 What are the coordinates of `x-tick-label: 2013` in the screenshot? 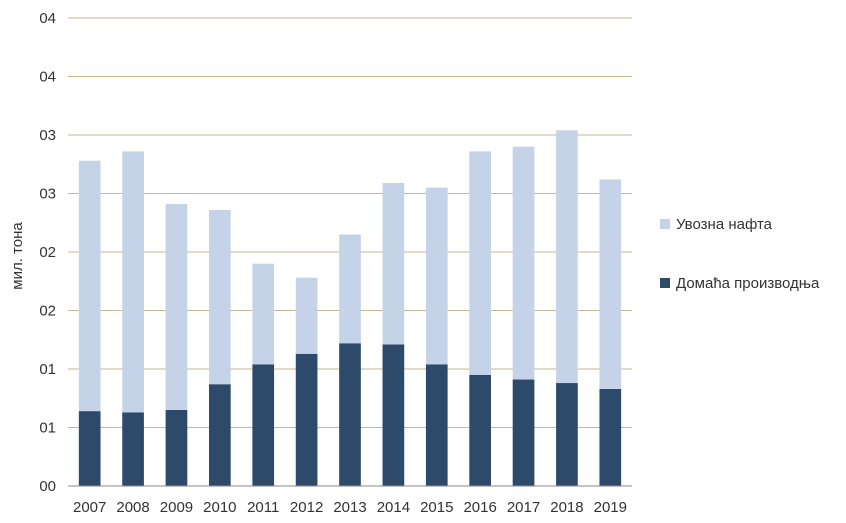 It's located at (349, 507).